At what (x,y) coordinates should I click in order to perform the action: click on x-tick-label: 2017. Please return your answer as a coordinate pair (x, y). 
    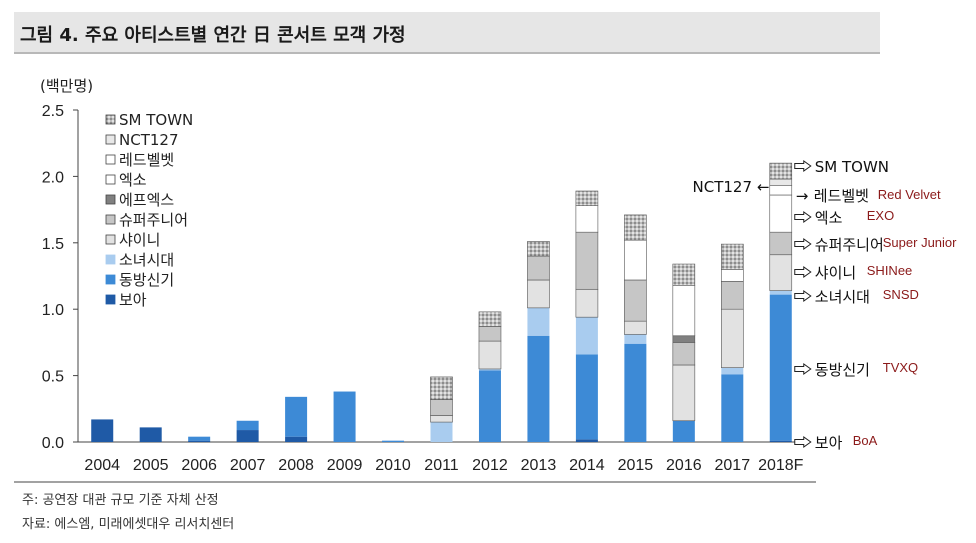
    Looking at the image, I should click on (733, 465).